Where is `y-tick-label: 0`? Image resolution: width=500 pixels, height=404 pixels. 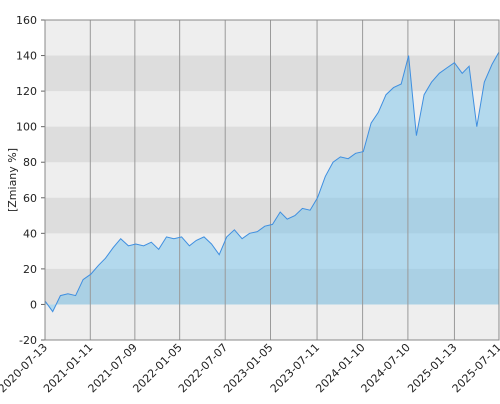 y-tick-label: 0 is located at coordinates (33, 304).